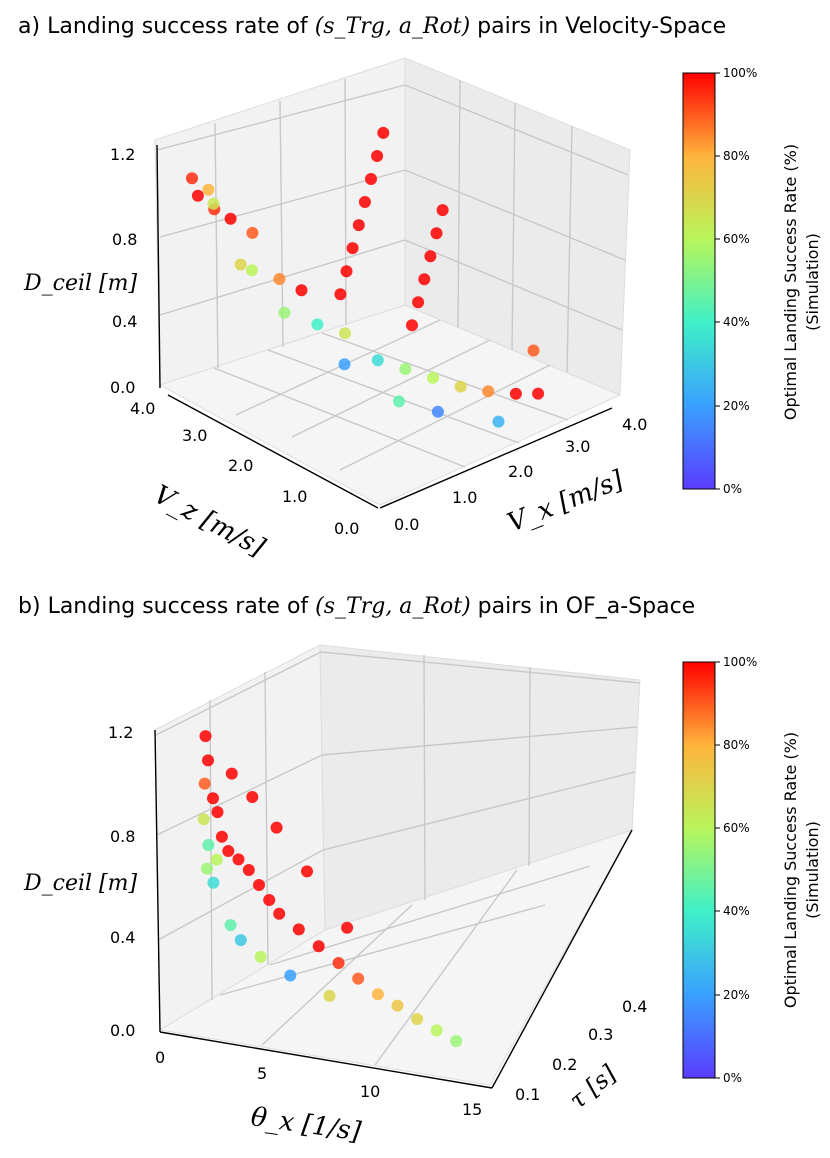 The height and width of the screenshot is (1158, 830). I want to click on panel-a-z-tick: 0.8, so click(124, 239).